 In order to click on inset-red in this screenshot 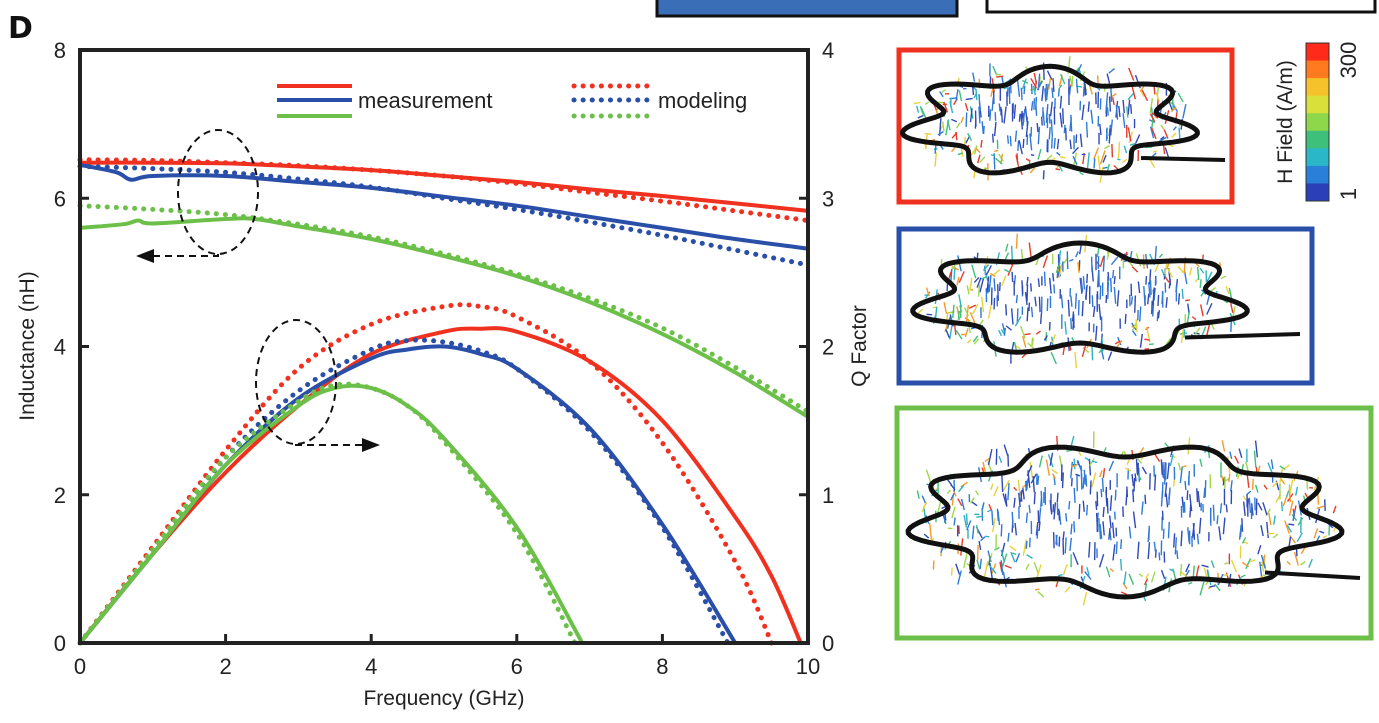, I will do `click(1065, 126)`.